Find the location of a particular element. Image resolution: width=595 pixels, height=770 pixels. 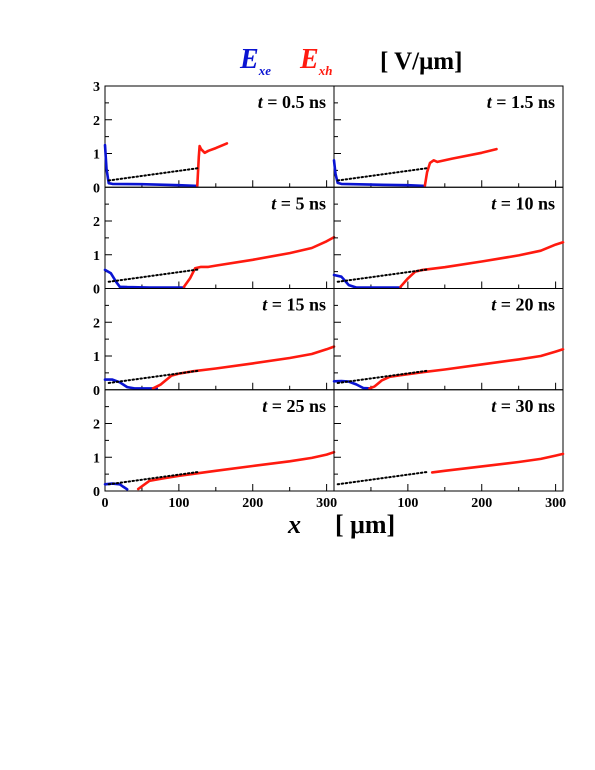

legend-hole-field: Exh is located at coordinates (316, 61).